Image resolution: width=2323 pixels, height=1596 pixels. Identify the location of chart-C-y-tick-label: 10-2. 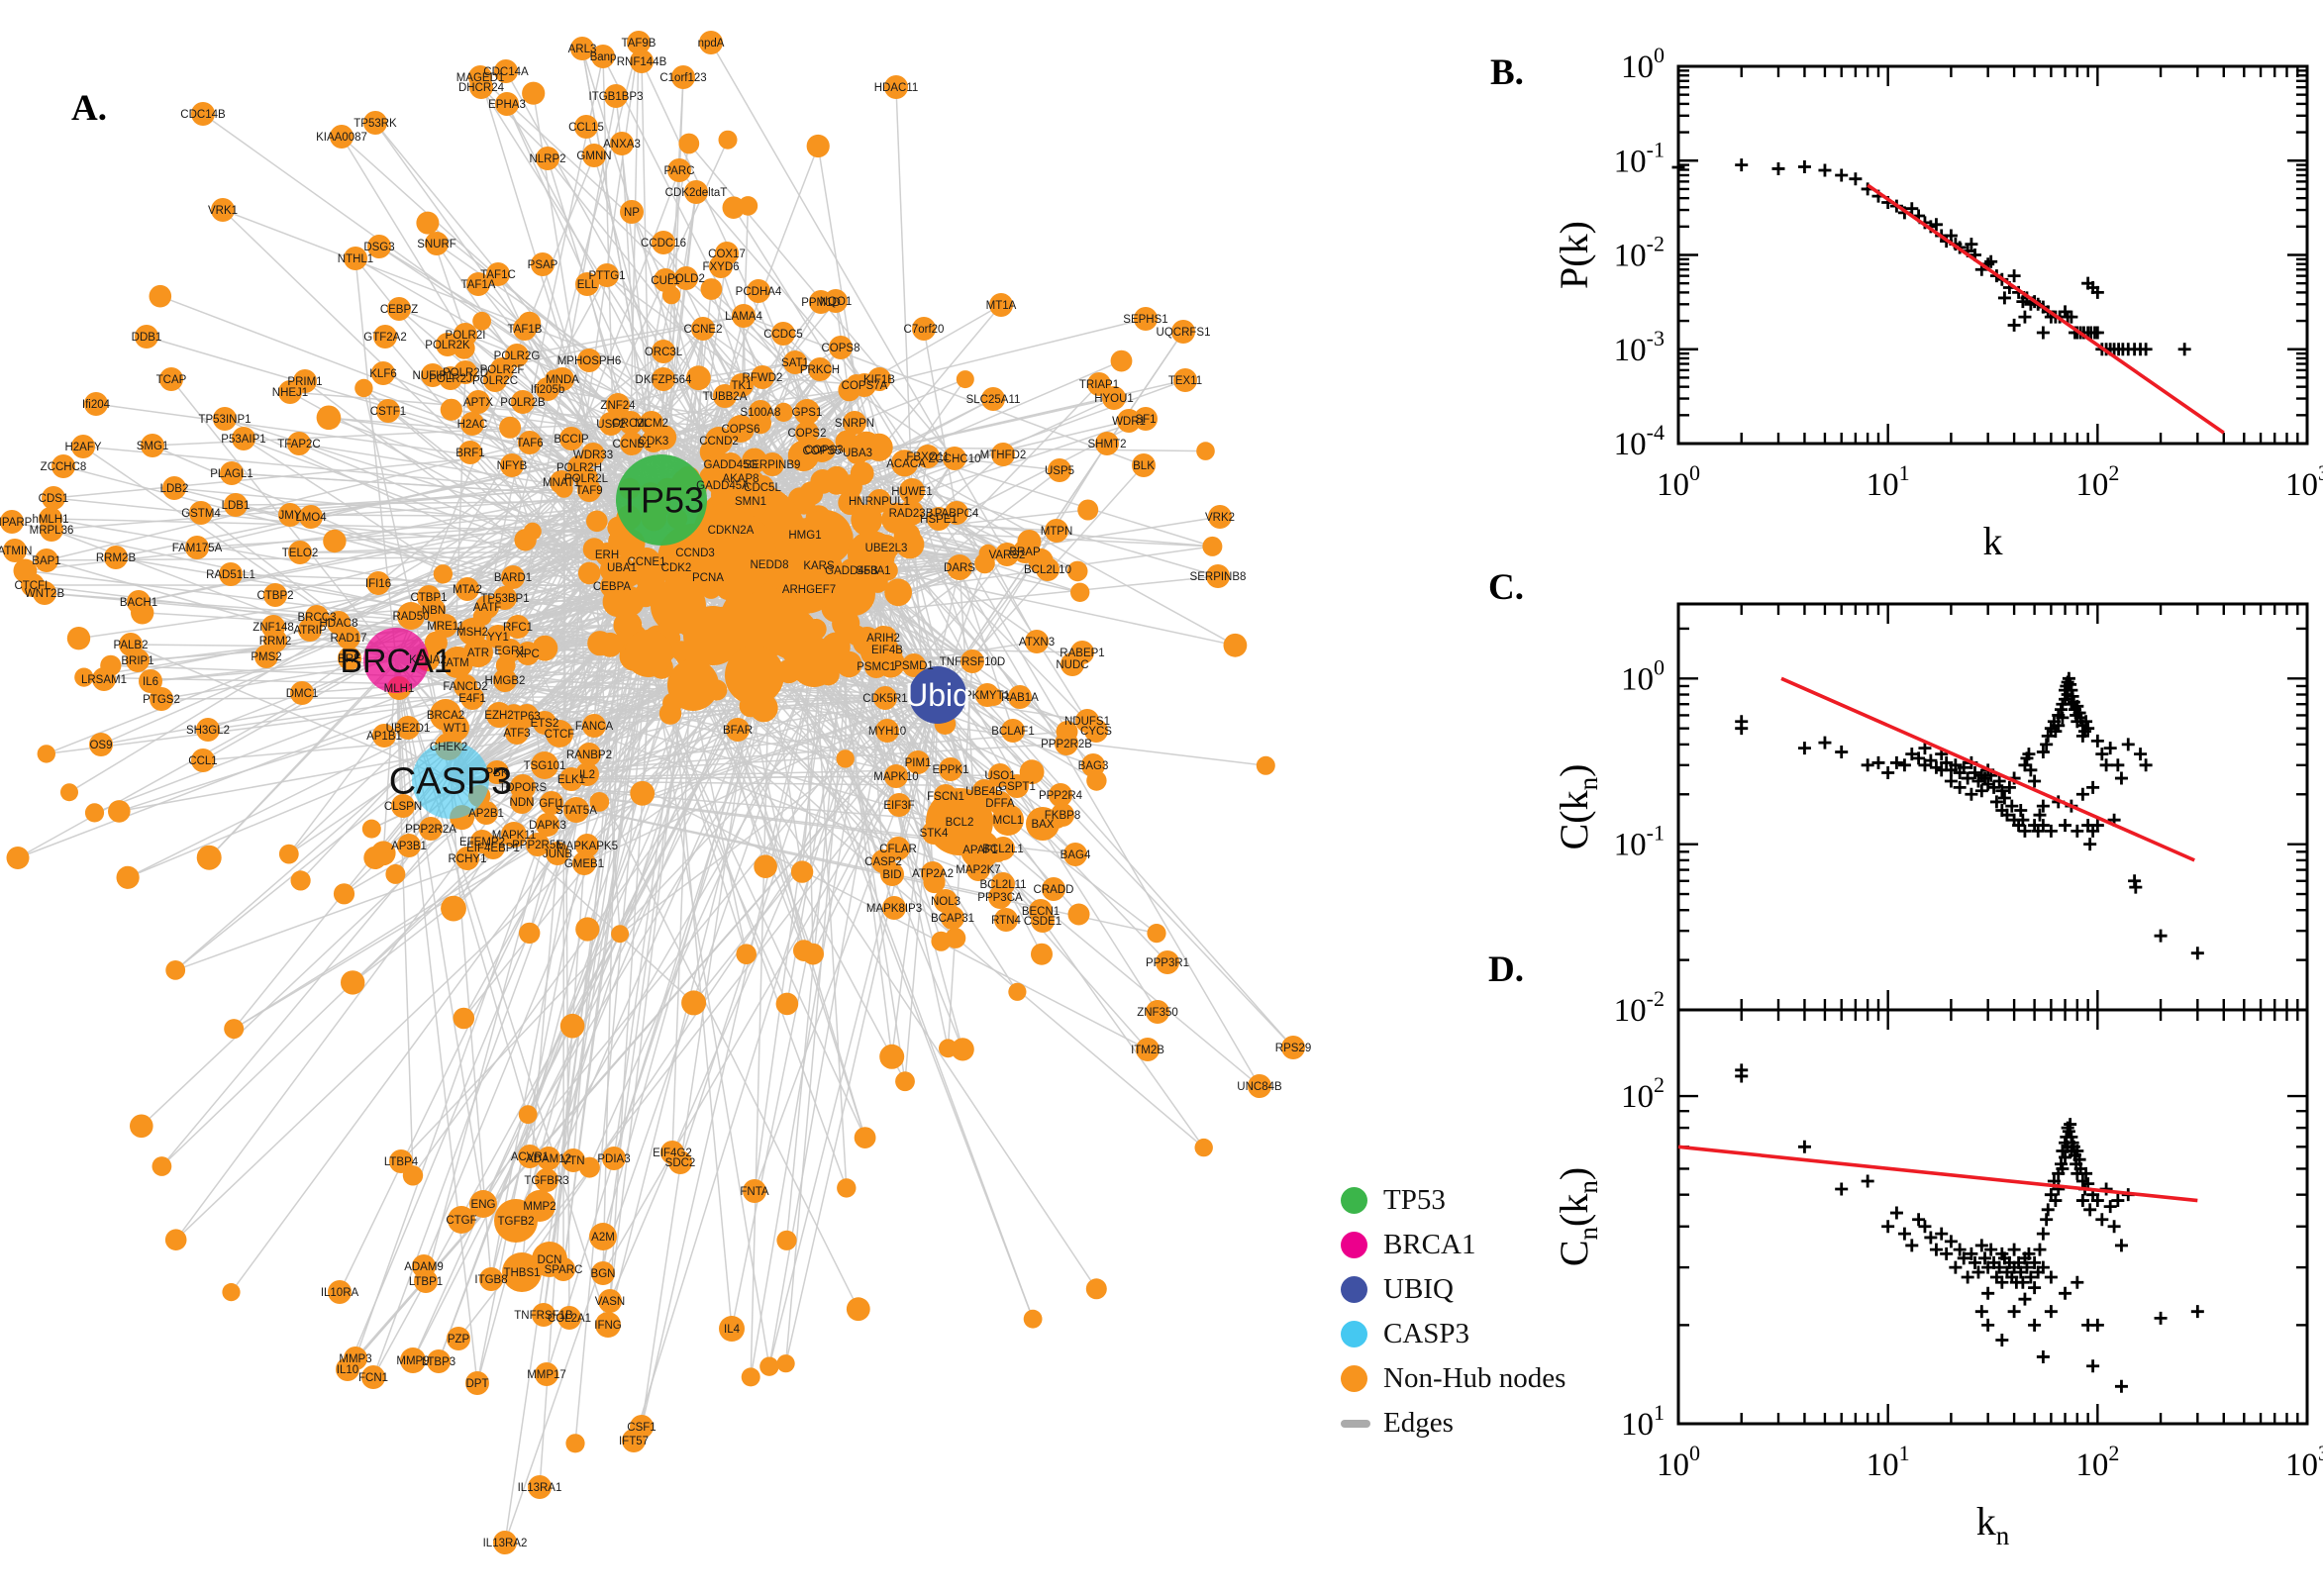
(1640, 1007).